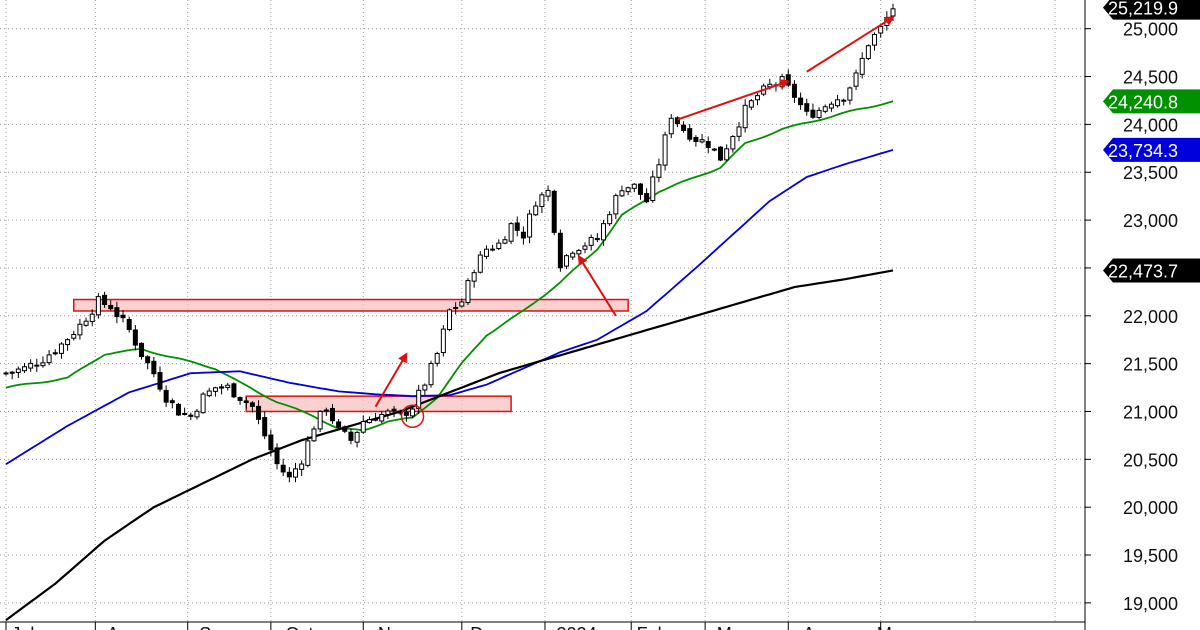  I want to click on y-tick-label: 20,000, so click(1150, 508).